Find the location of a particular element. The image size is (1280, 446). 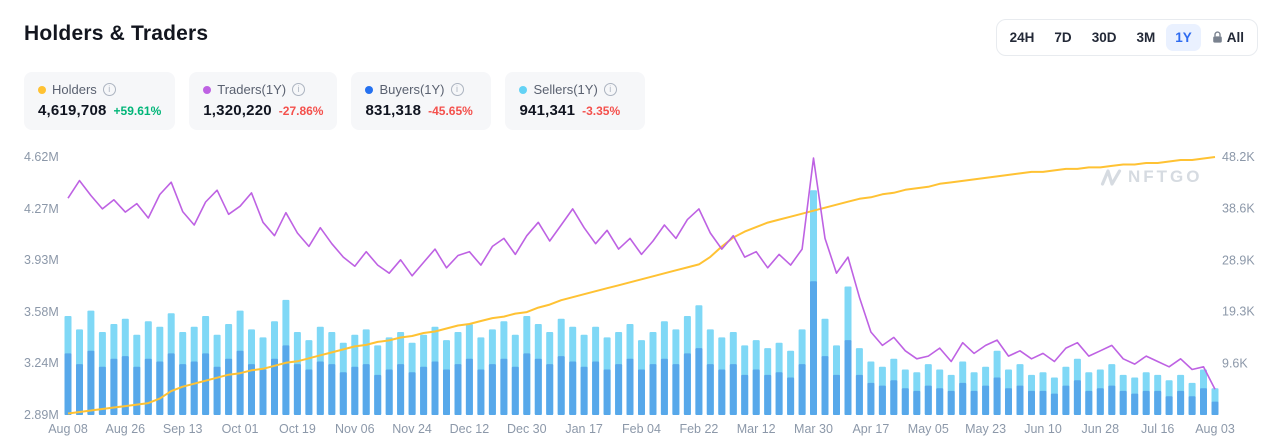

holders-color-dot is located at coordinates (42, 89).